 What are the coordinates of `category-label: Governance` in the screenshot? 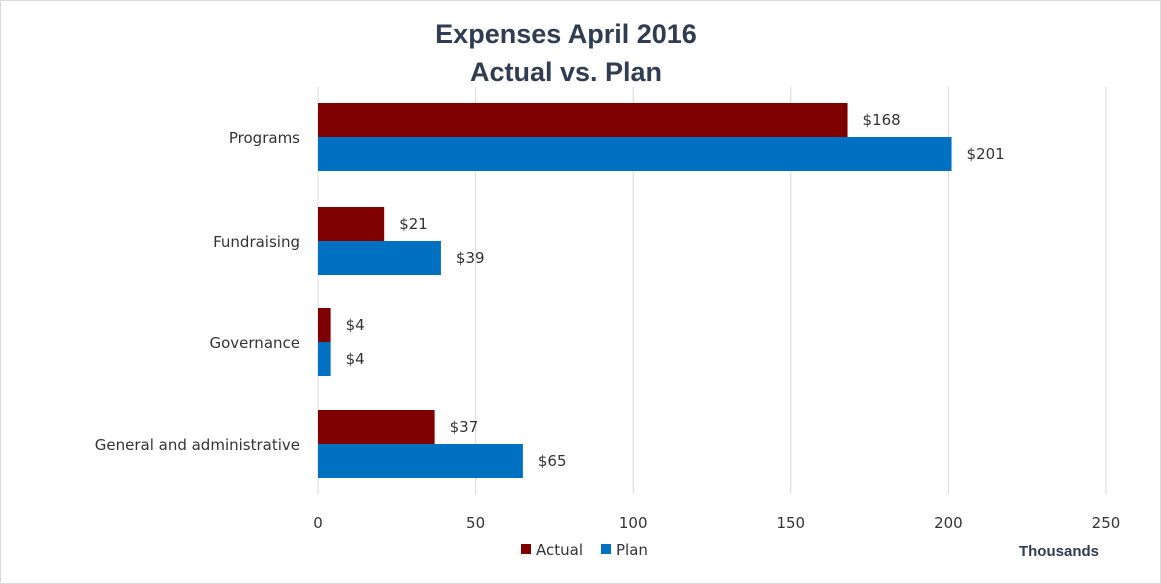 It's located at (255, 343).